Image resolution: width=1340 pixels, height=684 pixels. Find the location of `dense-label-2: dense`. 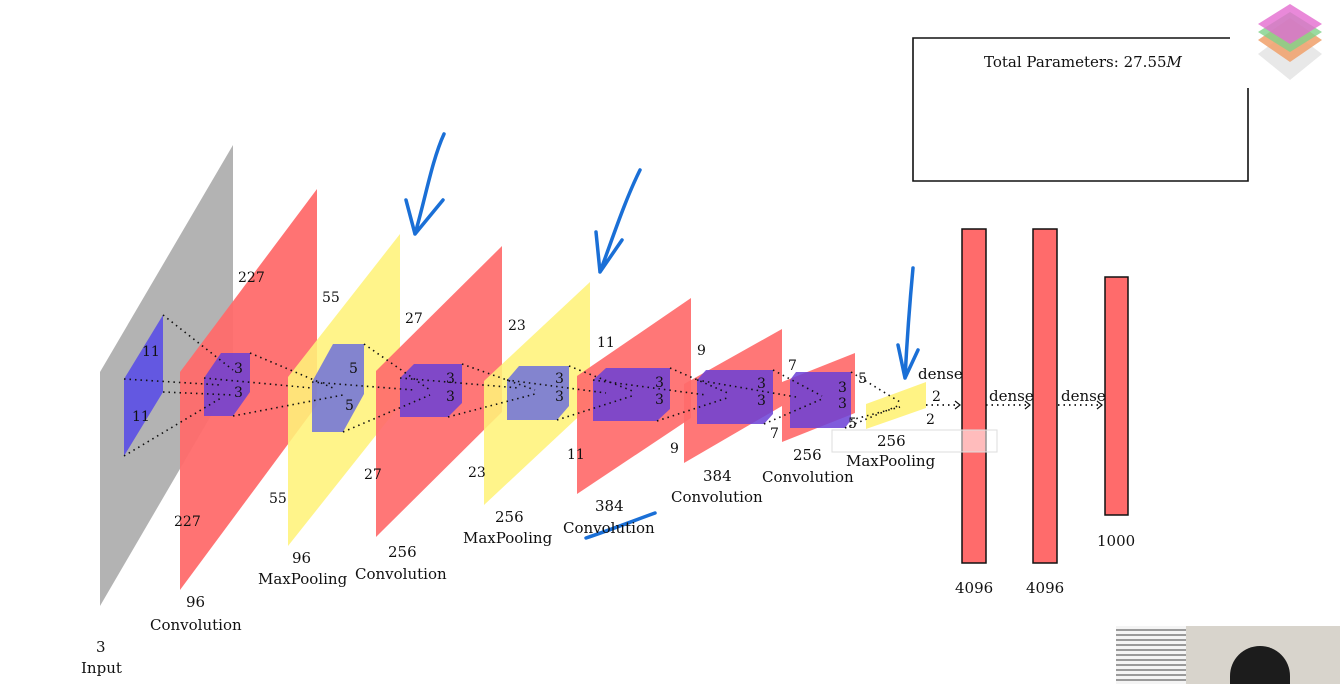

dense-label-2: dense is located at coordinates (1011, 396).